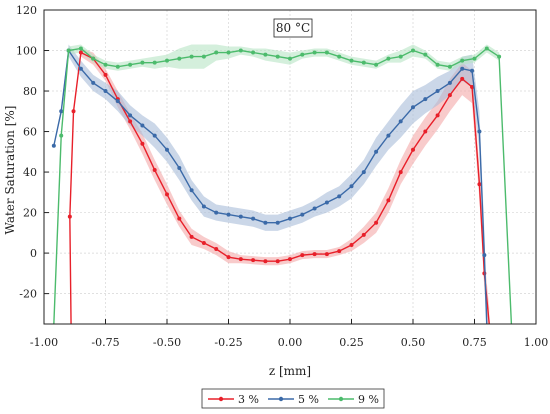 The image size is (550, 414). I want to click on x-tick-label: 1.00, so click(536, 342).